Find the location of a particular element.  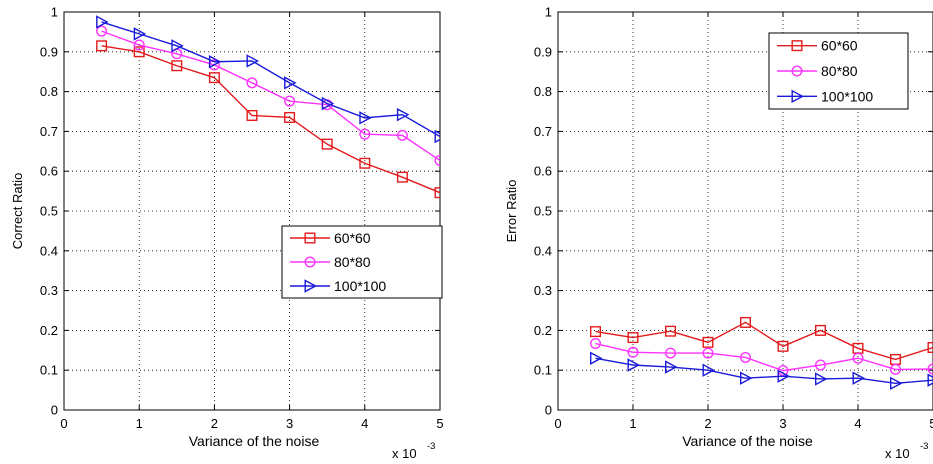

y-tick-label: 0.2 is located at coordinates (543, 330).